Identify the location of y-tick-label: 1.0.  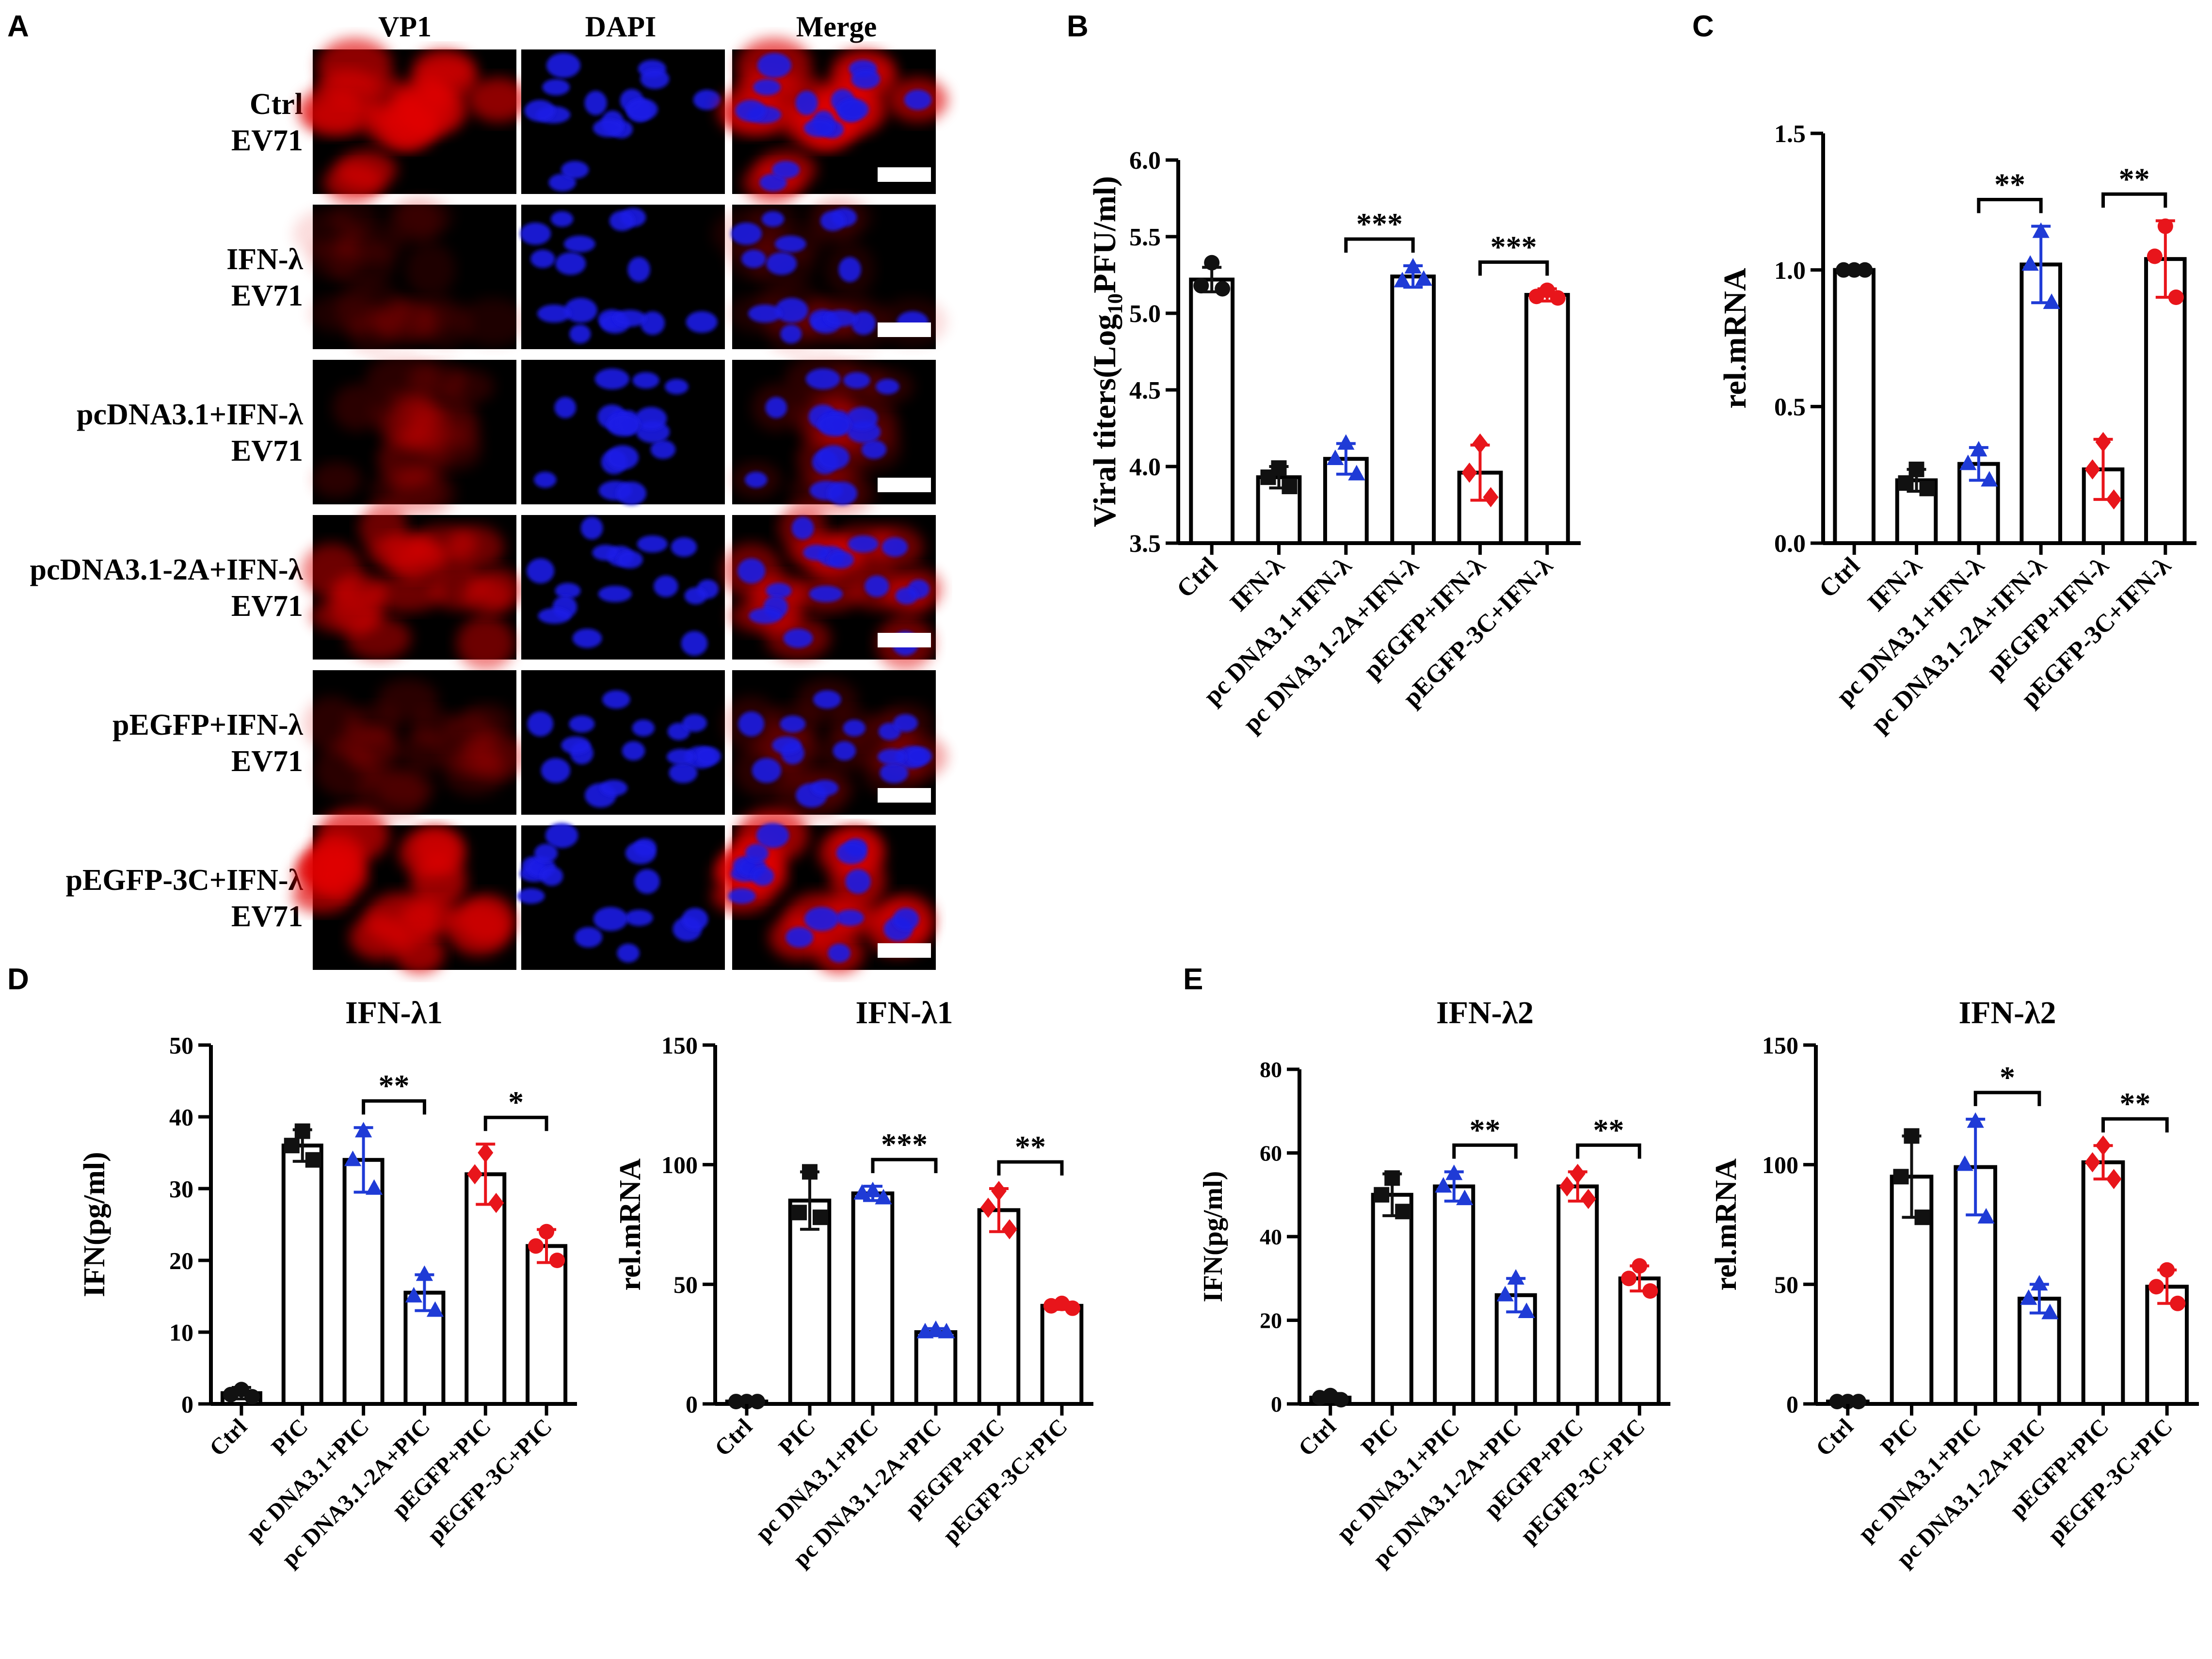
(1790, 271).